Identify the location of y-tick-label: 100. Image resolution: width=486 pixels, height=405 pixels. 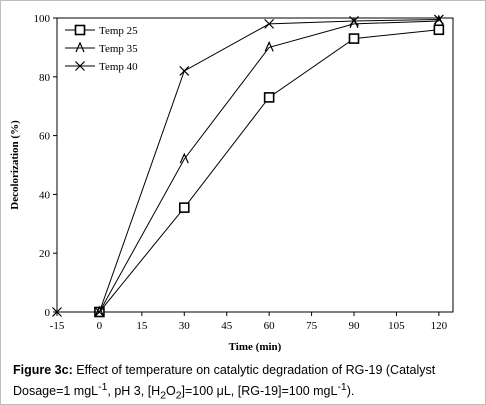
(42, 19).